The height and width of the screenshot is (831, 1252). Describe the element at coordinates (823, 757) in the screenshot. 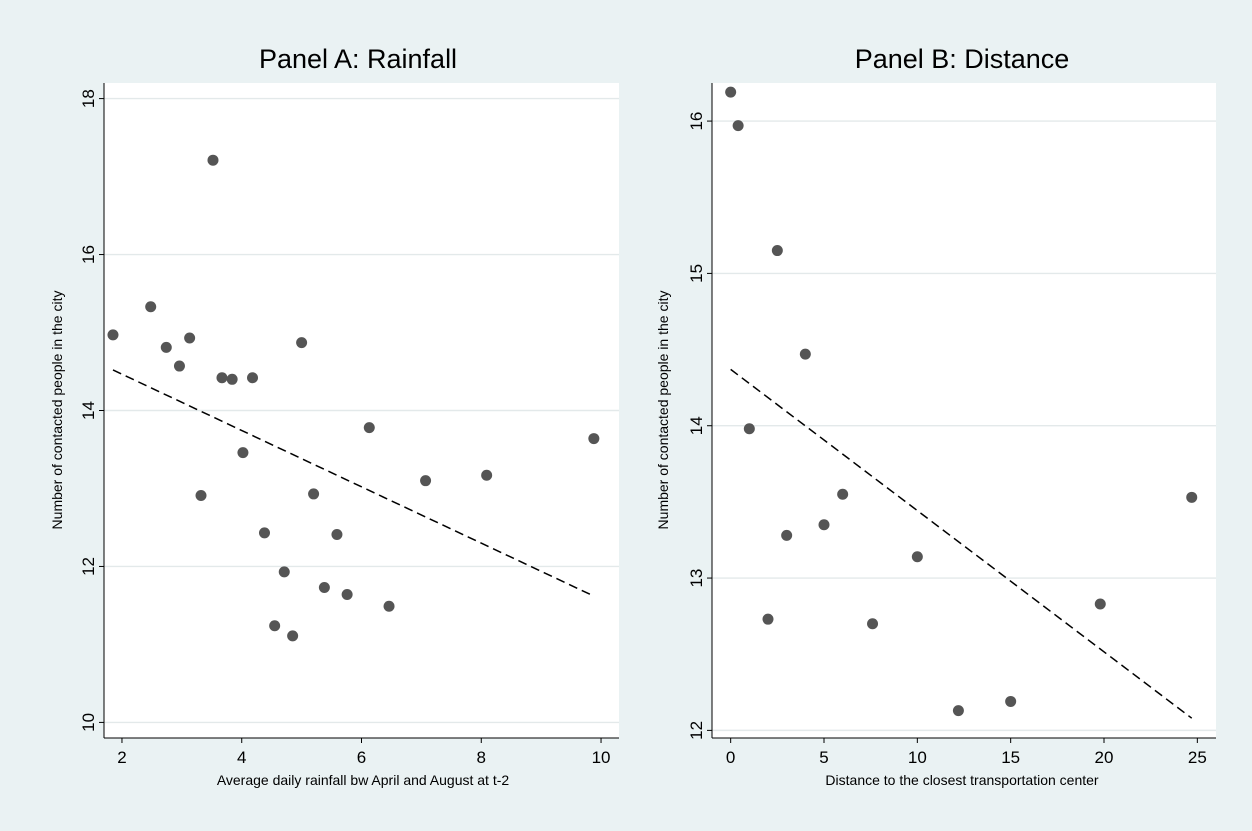

I see `panel-b-x-tick-label: 5` at that location.